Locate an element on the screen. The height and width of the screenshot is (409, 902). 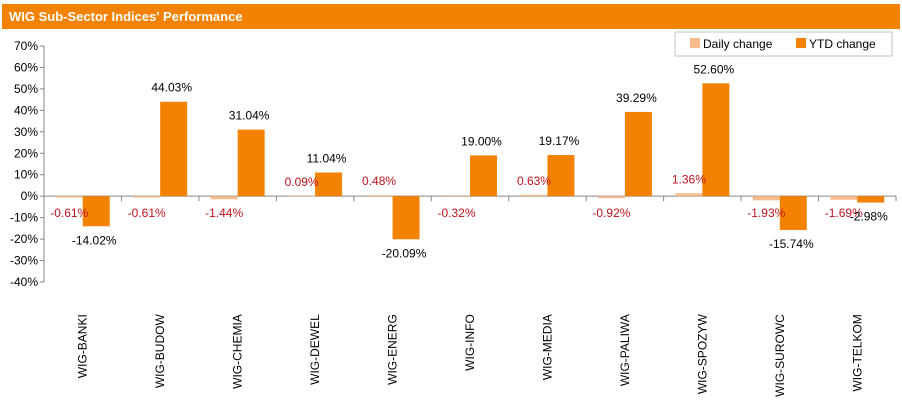
data-label-ytd: 52.60% is located at coordinates (714, 69).